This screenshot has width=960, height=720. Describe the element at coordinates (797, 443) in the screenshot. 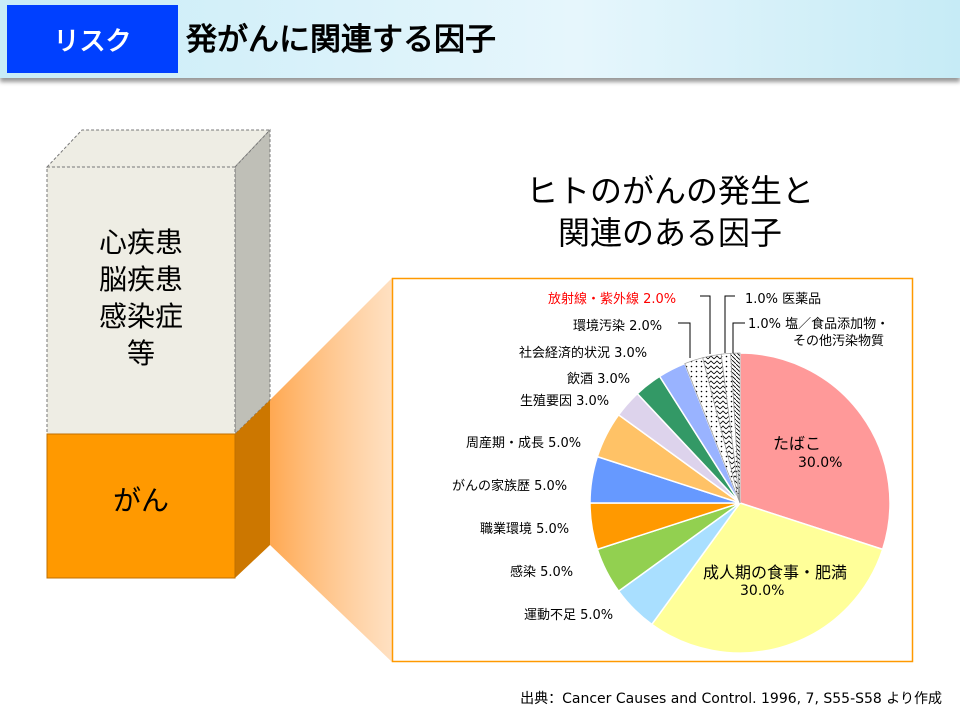

I see `slice-label: たばこ` at that location.